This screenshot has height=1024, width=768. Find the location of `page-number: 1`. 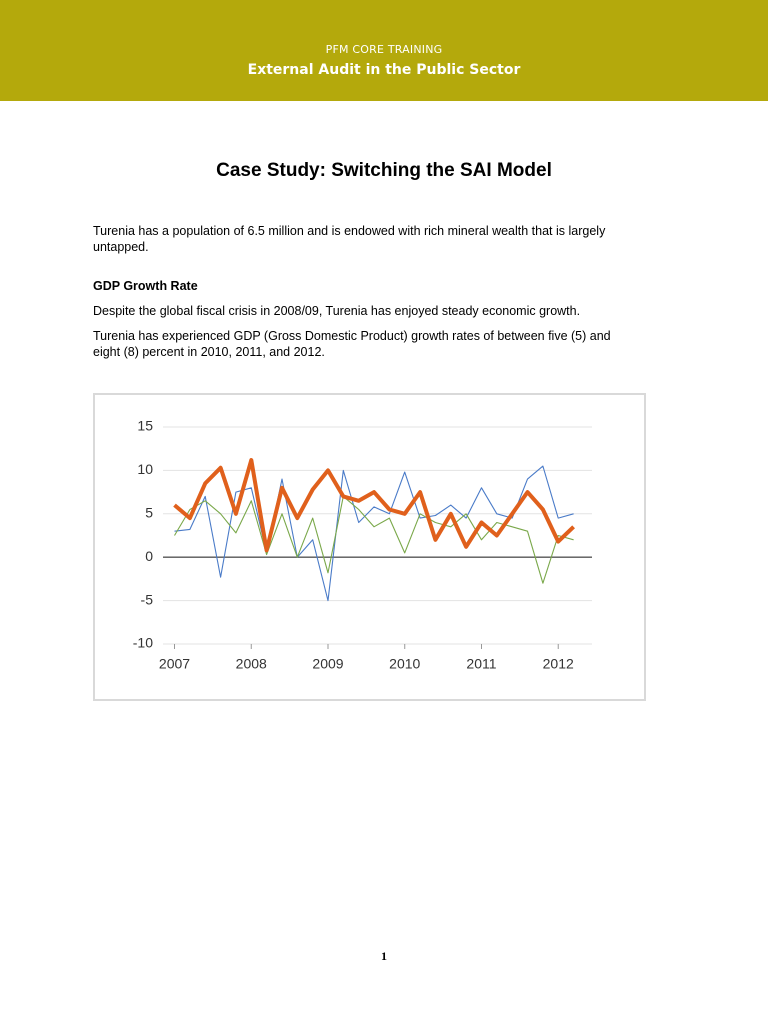

page-number: 1 is located at coordinates (384, 956).